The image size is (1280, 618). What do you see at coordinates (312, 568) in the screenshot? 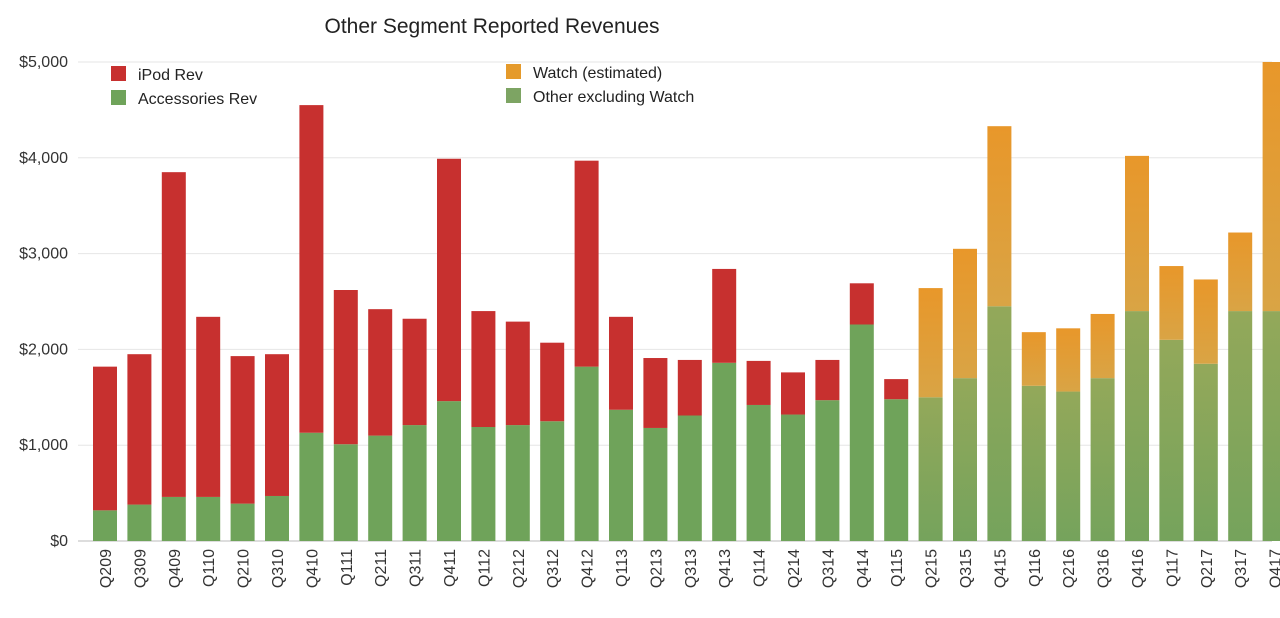
I see `x-tick-label: Q410` at bounding box center [312, 568].